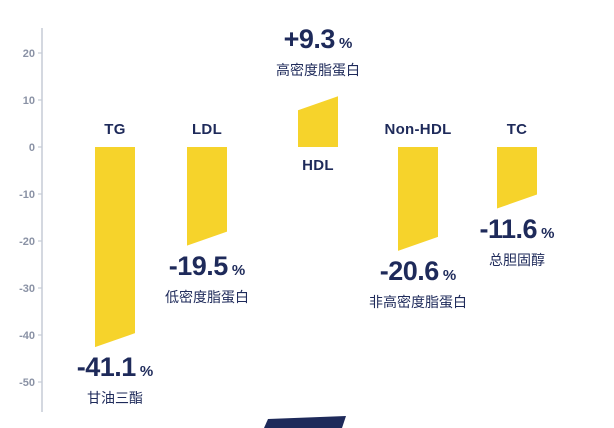 The height and width of the screenshot is (428, 614). What do you see at coordinates (318, 70) in the screenshot?
I see `sub-label-HDL: 高密度脂蛋白` at bounding box center [318, 70].